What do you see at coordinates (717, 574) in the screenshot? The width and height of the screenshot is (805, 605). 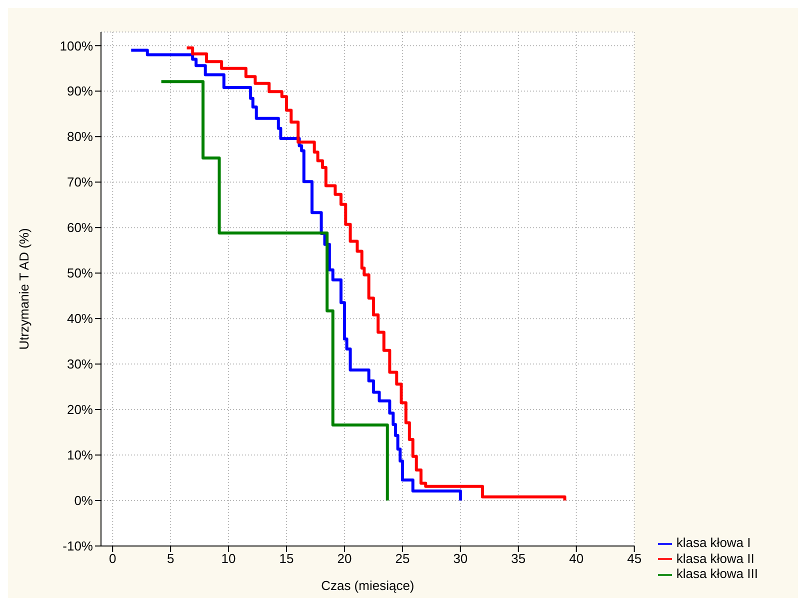 I see `legend-label: klasa kłowa III` at bounding box center [717, 574].